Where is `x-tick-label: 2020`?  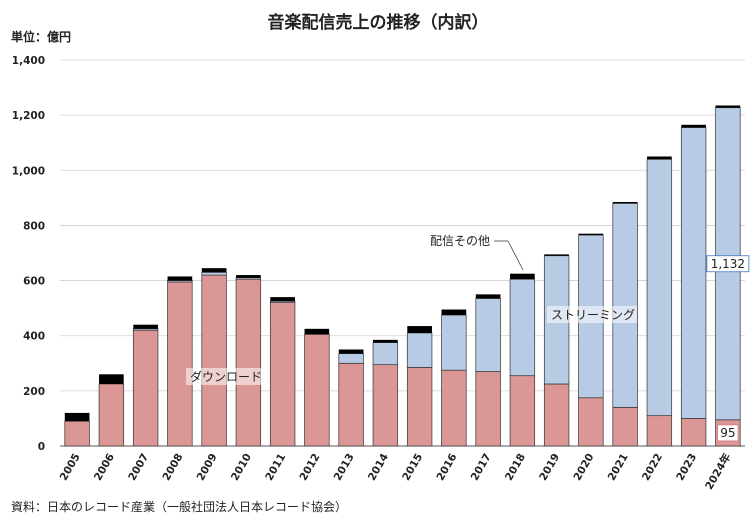 x-tick-label: 2020 is located at coordinates (583, 467).